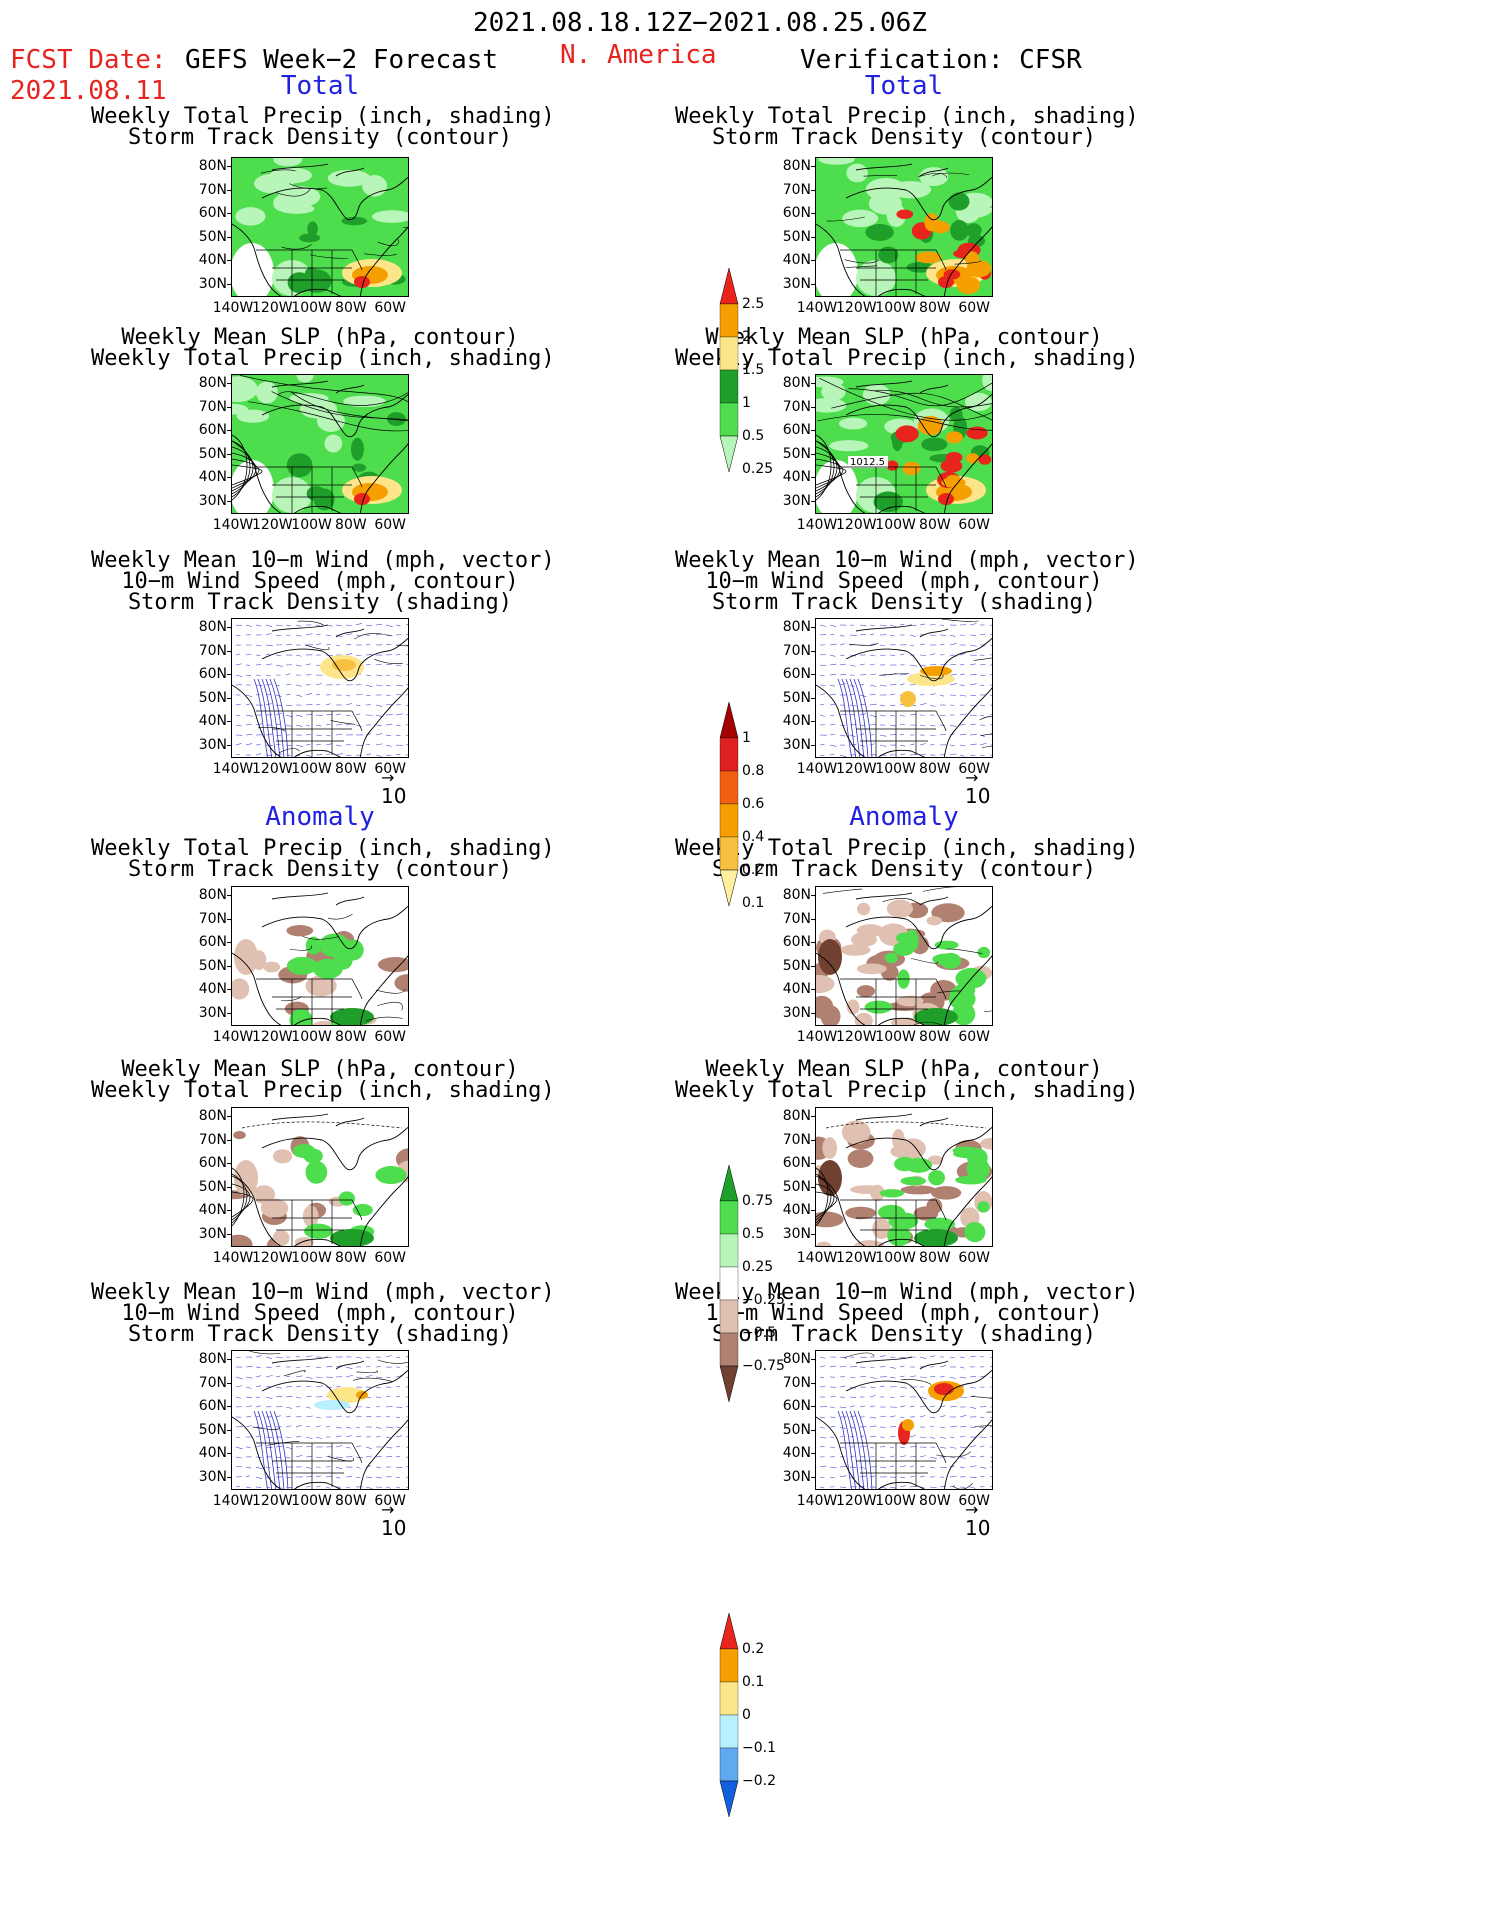 The width and height of the screenshot is (1487, 1925). What do you see at coordinates (857, 717) in the screenshot?
I see `wind-speed-contour` at bounding box center [857, 717].